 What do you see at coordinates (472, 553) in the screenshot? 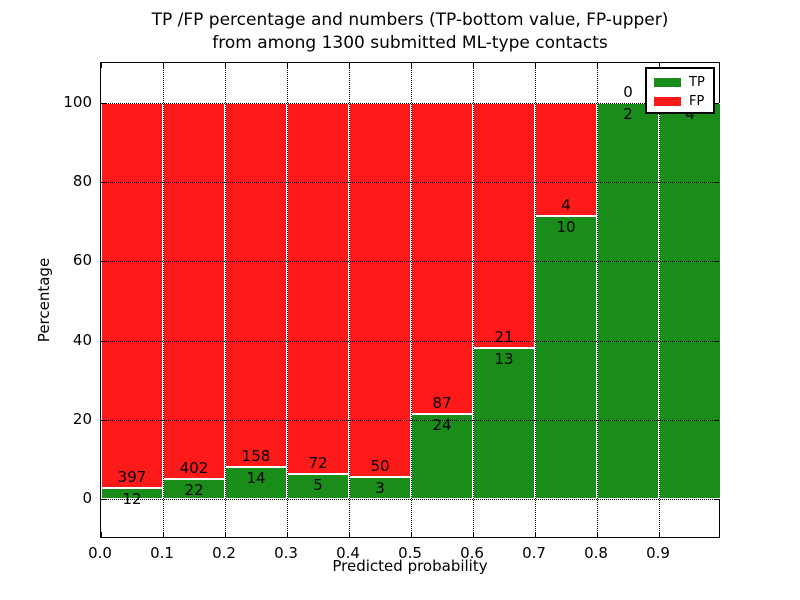
I see `x-tick-label: 0.6` at bounding box center [472, 553].